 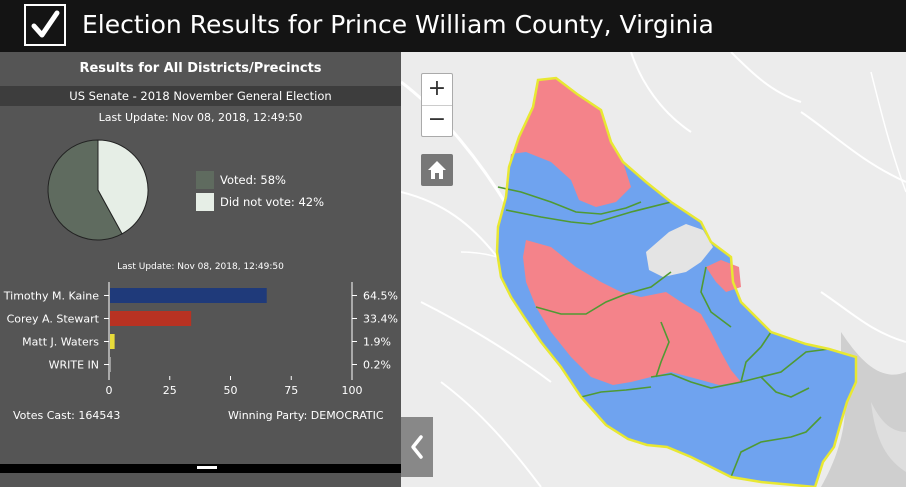 What do you see at coordinates (306, 415) in the screenshot?
I see `winning-party: Winning Party: DEMOCRATIC` at bounding box center [306, 415].